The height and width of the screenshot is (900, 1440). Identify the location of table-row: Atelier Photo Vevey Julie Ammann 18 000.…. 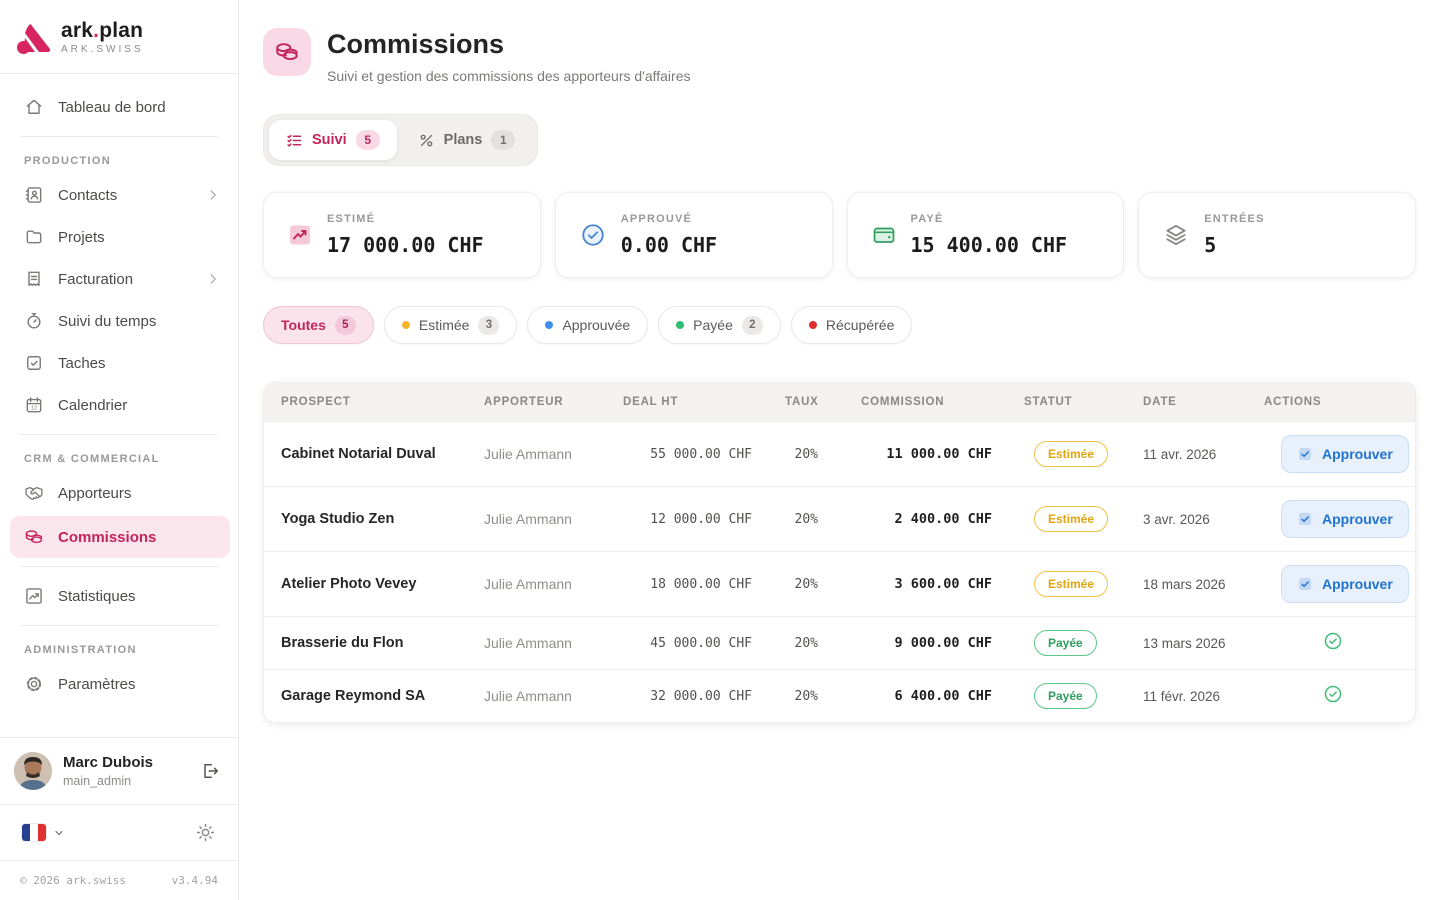
(839, 583).